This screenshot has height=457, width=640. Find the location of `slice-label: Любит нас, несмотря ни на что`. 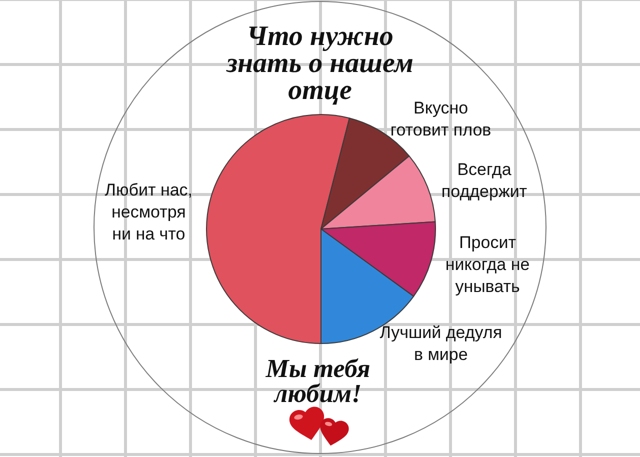

slice-label: Любит нас, несмотря ни на что is located at coordinates (148, 212).